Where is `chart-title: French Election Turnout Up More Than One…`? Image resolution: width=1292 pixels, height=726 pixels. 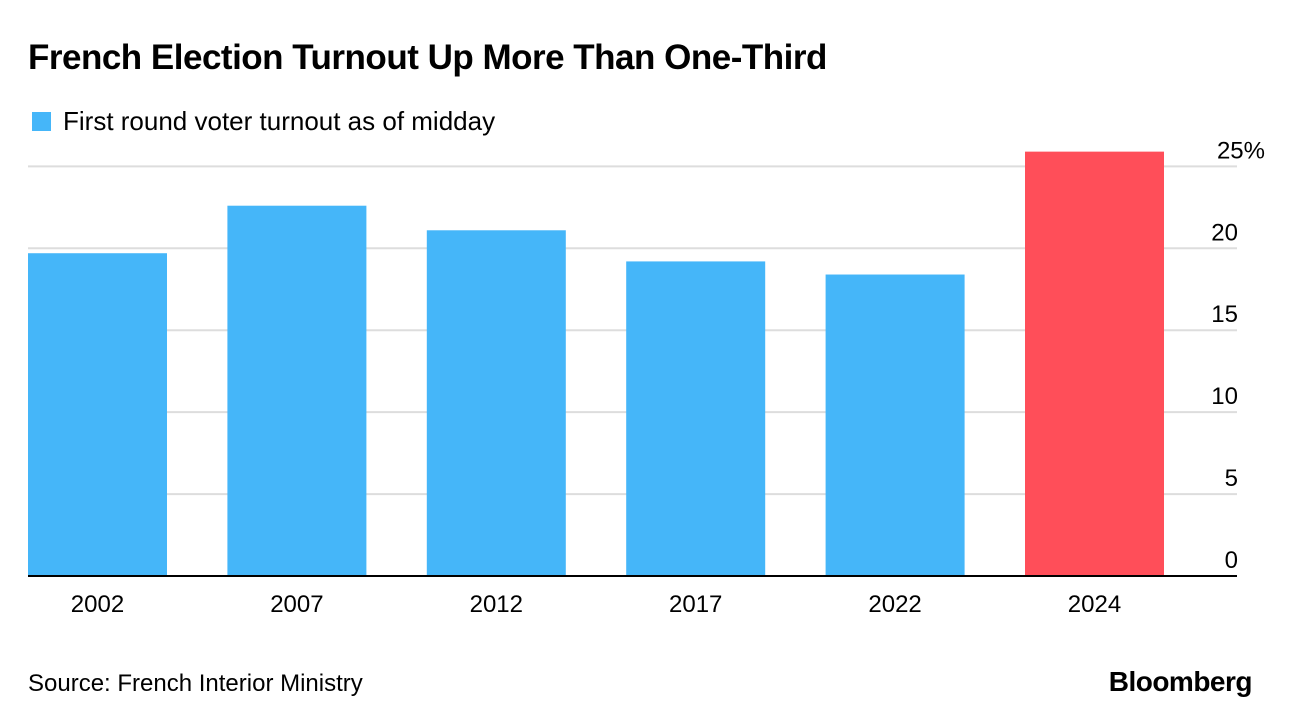 chart-title: French Election Turnout Up More Than One… is located at coordinates (427, 57).